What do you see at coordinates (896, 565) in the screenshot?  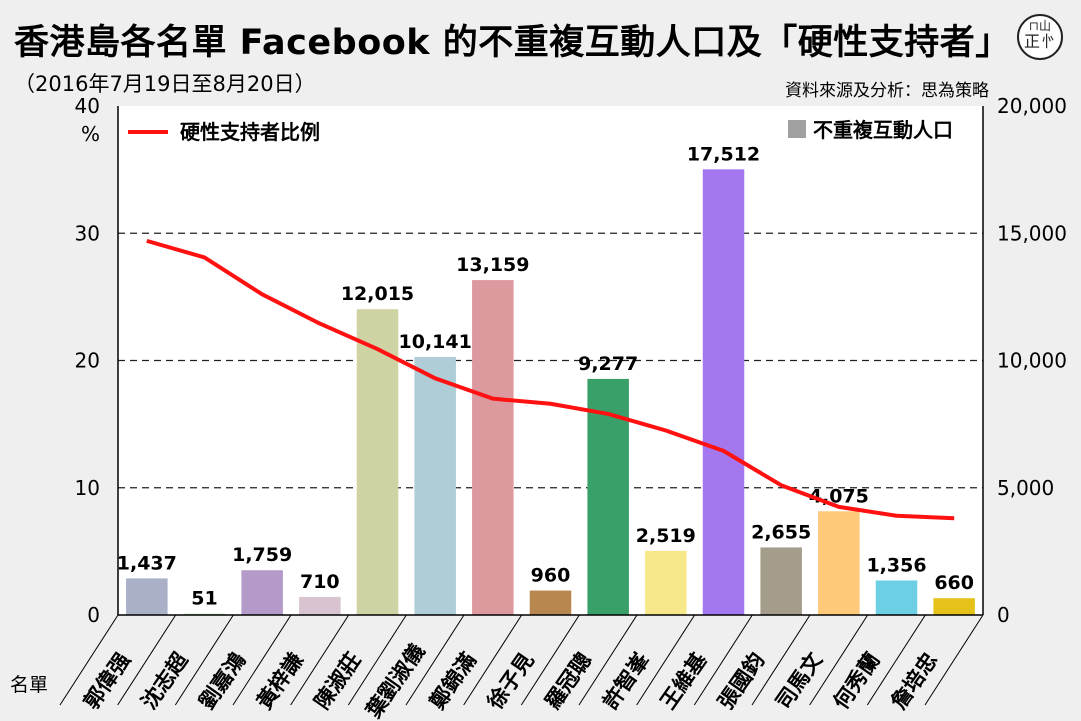 I see `bar-value-label: 1,356` at bounding box center [896, 565].